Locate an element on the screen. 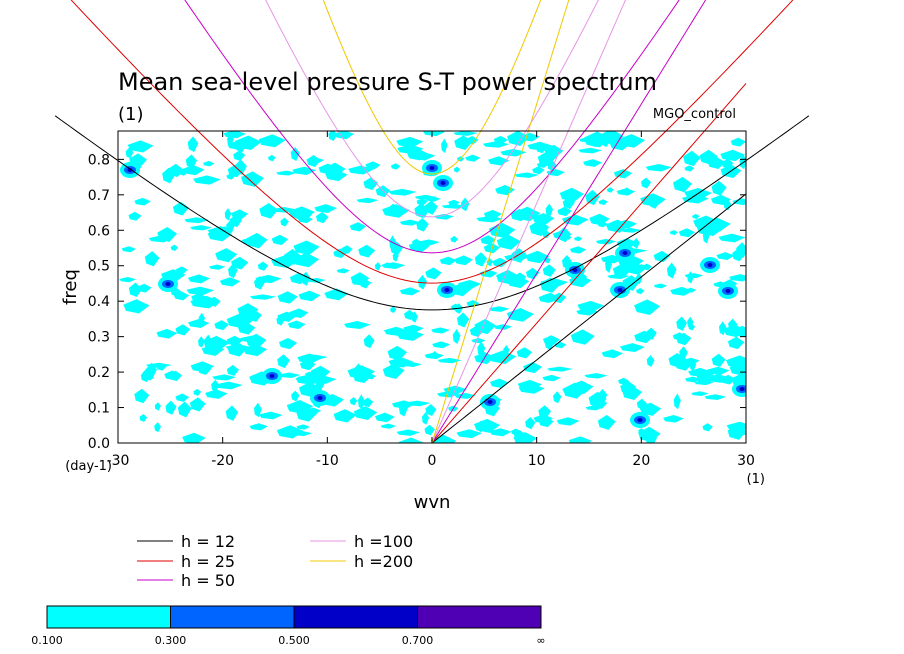  legend-label: h = 25 is located at coordinates (208, 561).